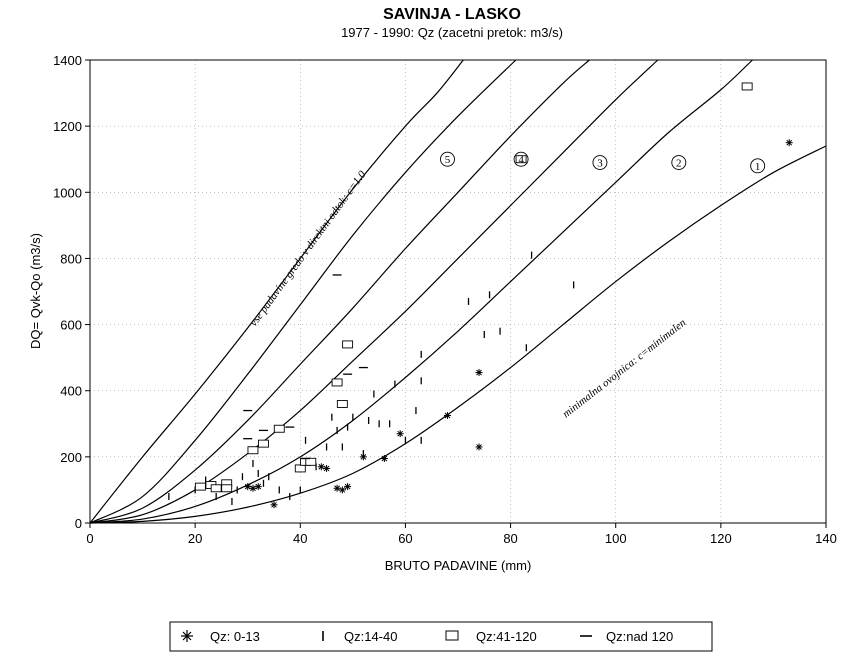 Image resolution: width=843 pixels, height=655 pixels. Describe the element at coordinates (300, 538) in the screenshot. I see `x-tick-label: 40` at that location.